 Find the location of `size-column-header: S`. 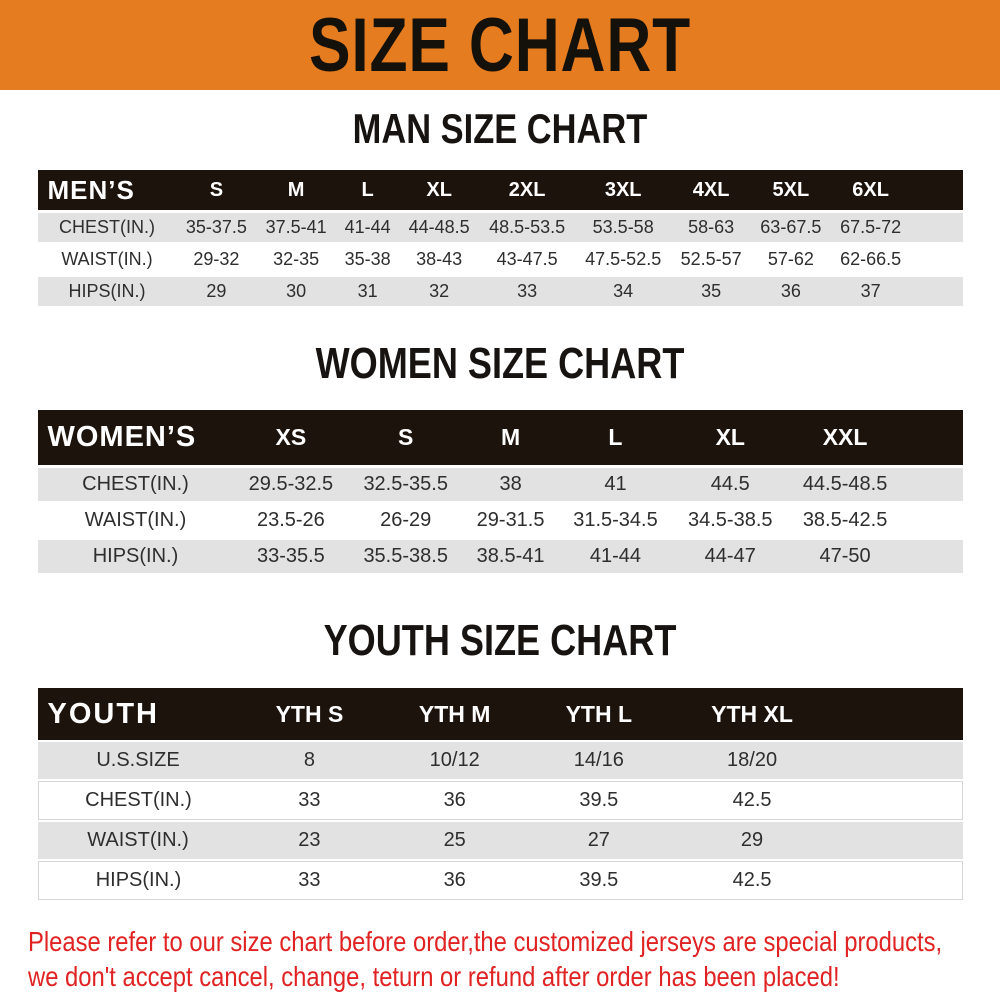

size-column-header: S is located at coordinates (216, 190).